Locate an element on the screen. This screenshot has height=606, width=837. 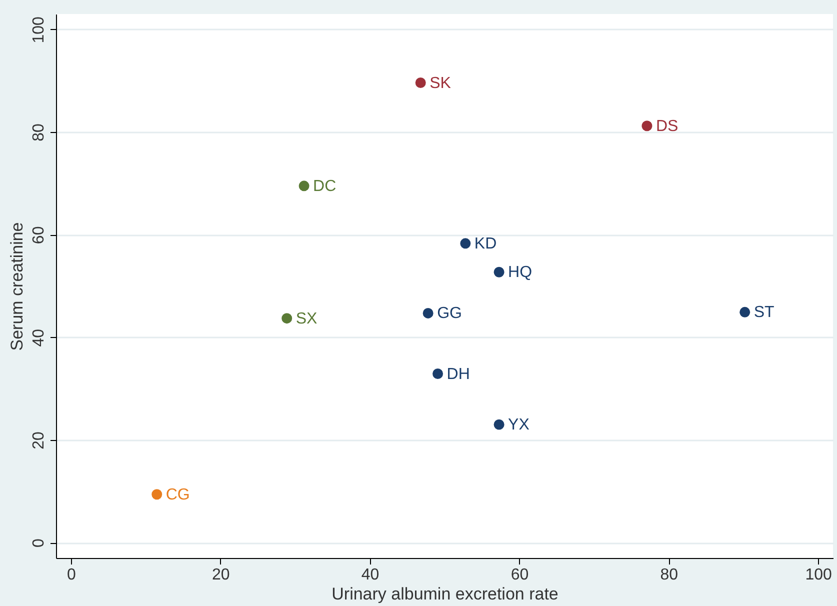
y-tick-label: 40 is located at coordinates (39, 337).